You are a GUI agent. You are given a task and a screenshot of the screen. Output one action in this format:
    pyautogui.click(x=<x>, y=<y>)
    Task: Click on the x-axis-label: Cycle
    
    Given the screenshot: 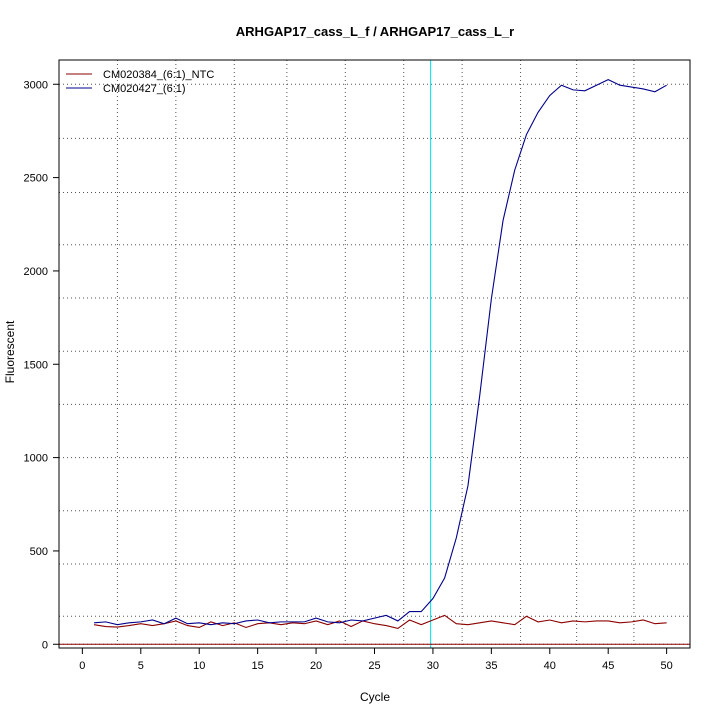 What is the action you would take?
    pyautogui.click(x=375, y=697)
    